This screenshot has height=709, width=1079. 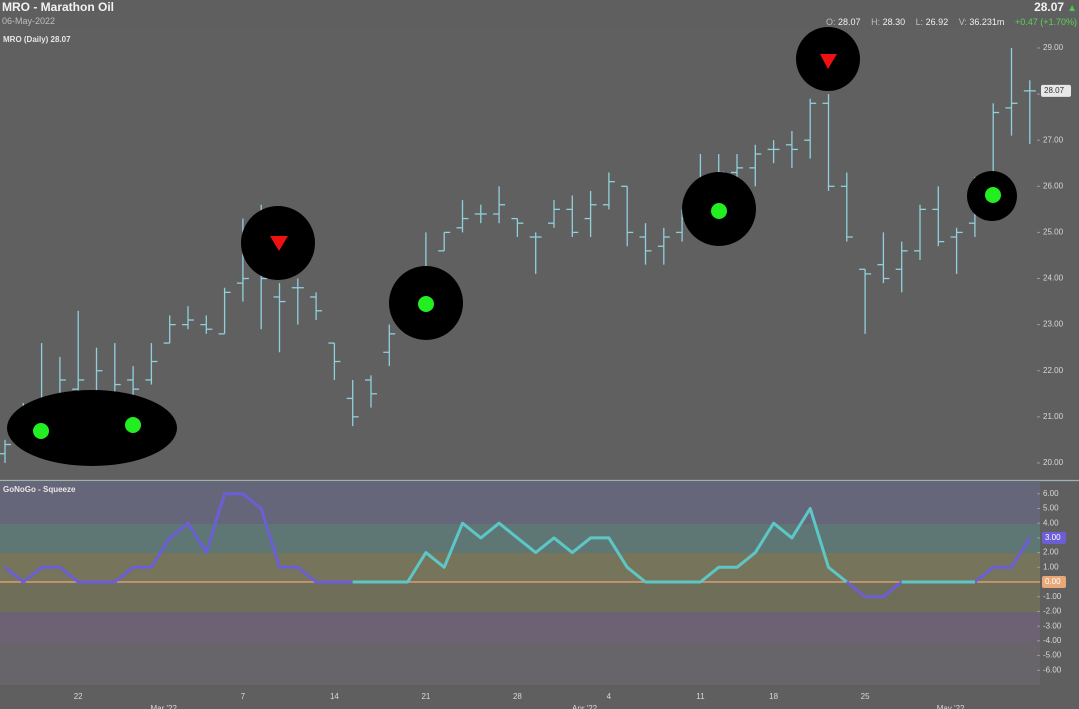 What do you see at coordinates (1053, 185) in the screenshot?
I see `y-tick-label: 26.00` at bounding box center [1053, 185].